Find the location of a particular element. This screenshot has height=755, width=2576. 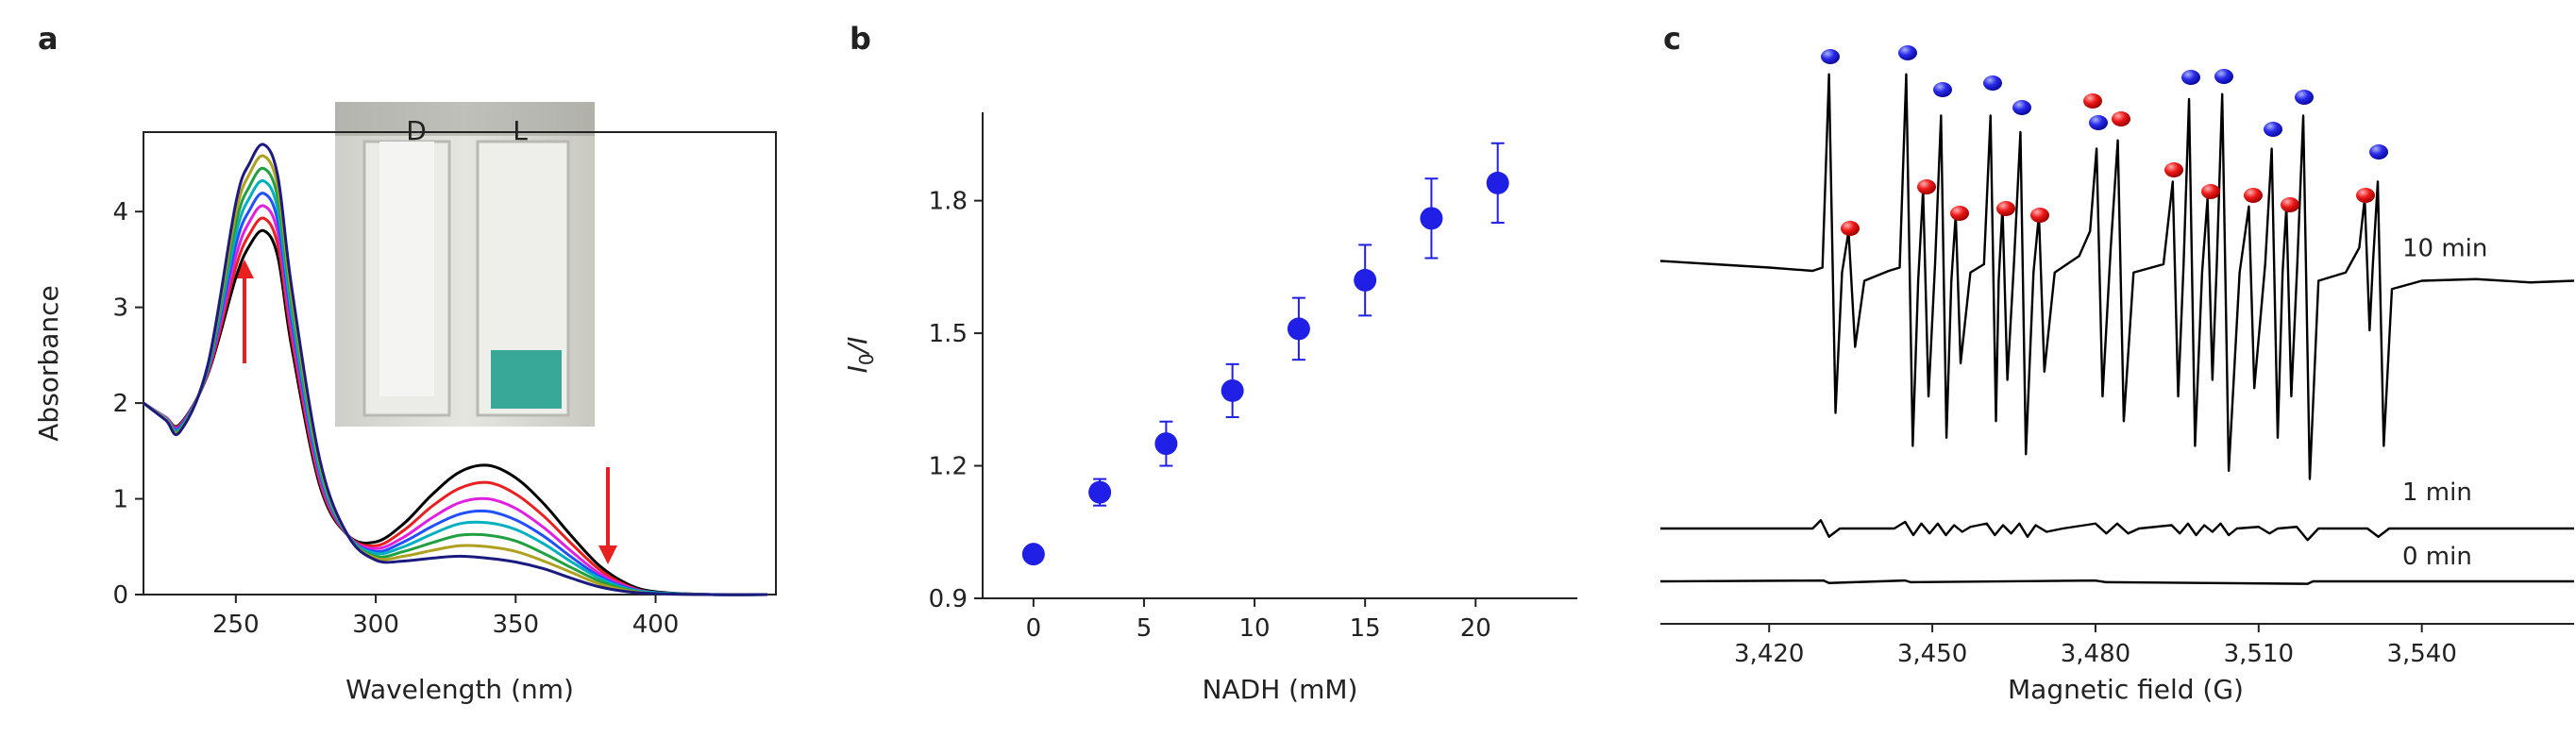

y-tick-label: 4 is located at coordinates (120, 212).